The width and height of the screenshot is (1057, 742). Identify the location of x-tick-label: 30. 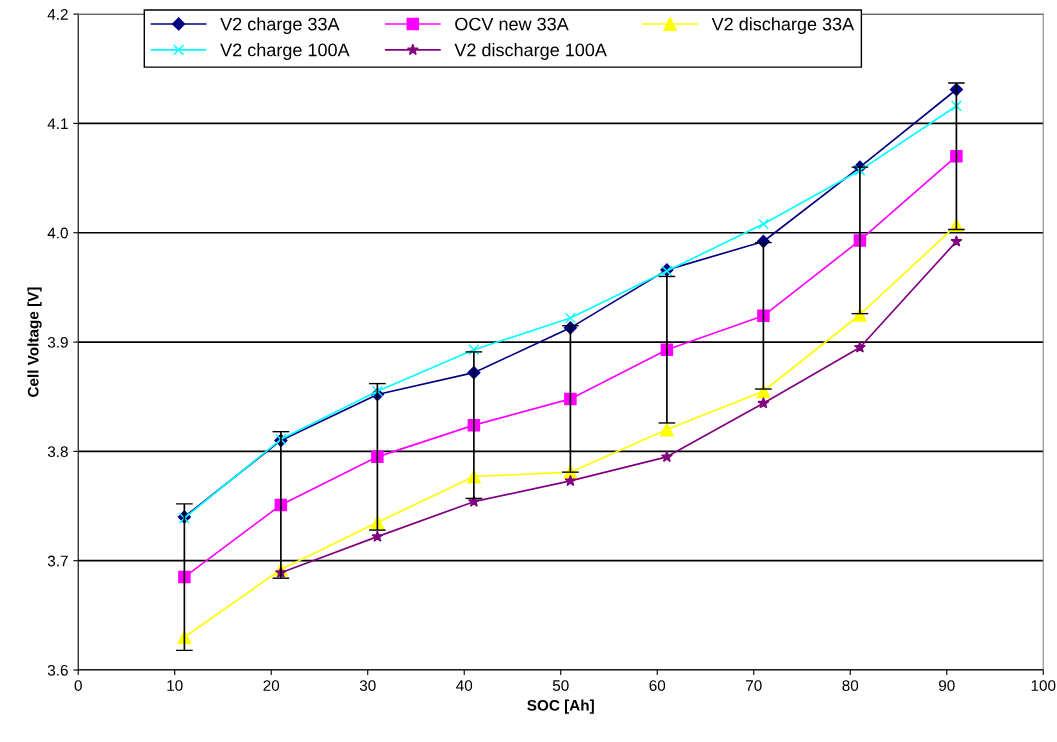
(367, 685).